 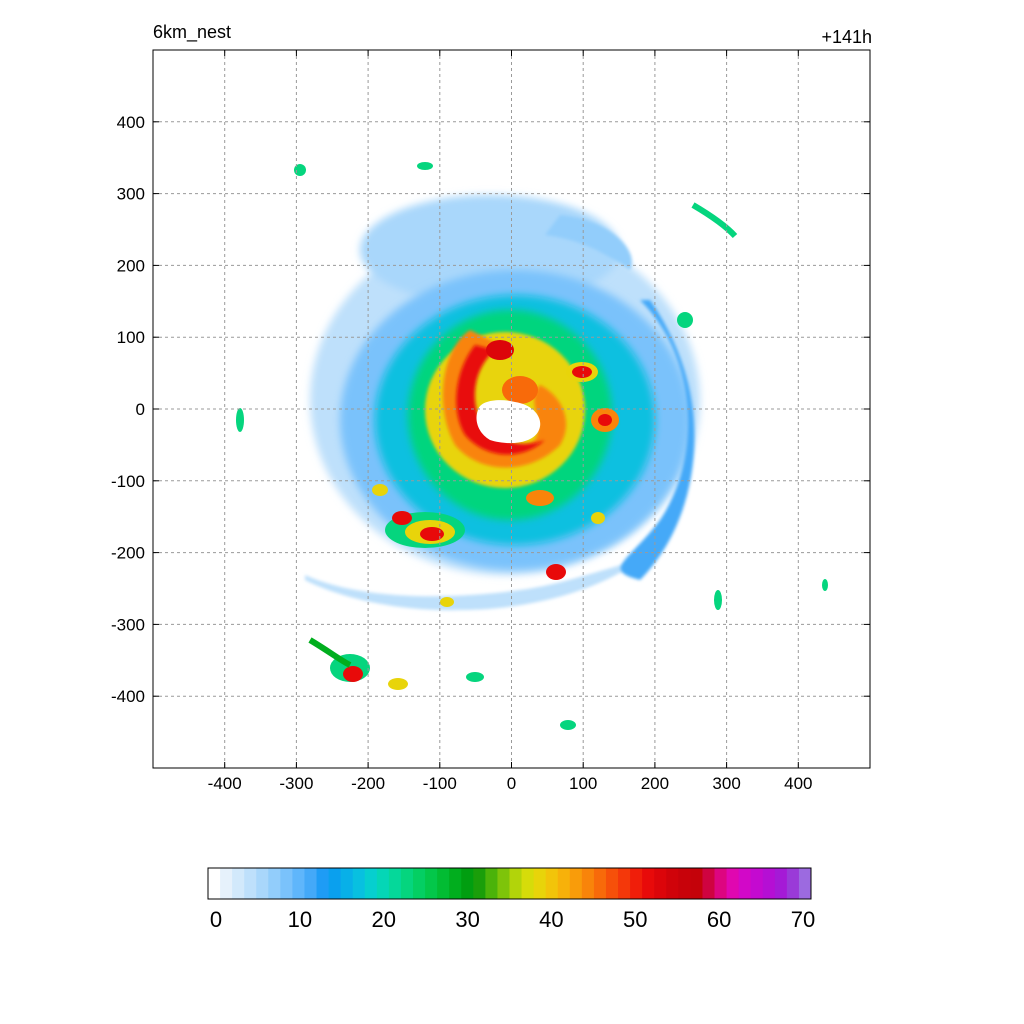 I want to click on colorbar-tick-label: 30, so click(x=467, y=919).